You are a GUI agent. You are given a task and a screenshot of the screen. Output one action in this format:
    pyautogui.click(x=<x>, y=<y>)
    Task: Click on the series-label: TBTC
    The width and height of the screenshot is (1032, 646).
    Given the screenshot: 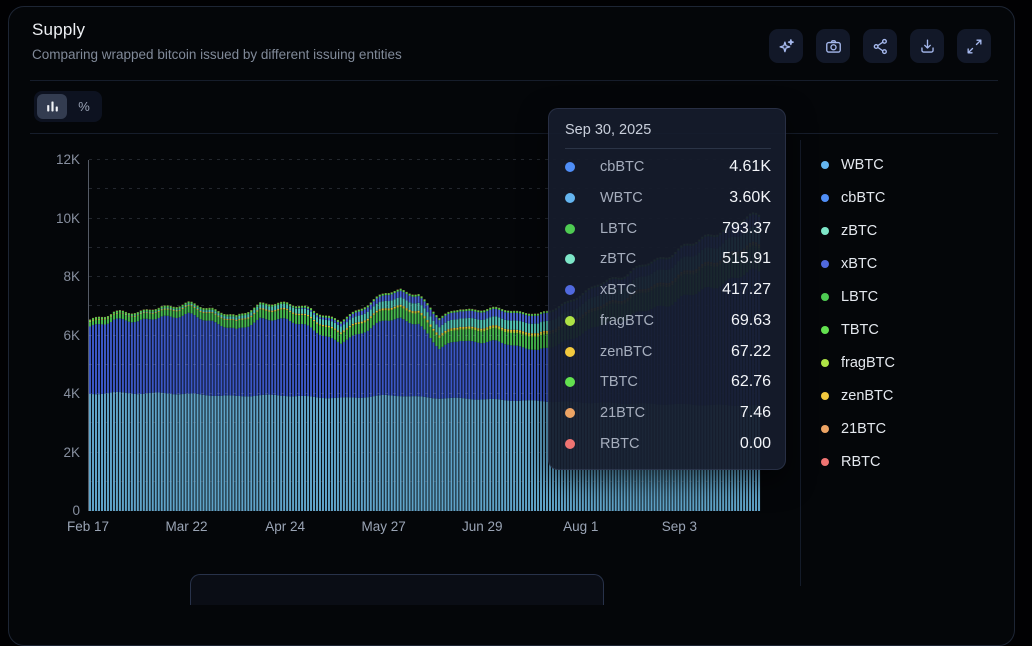 What is the action you would take?
    pyautogui.click(x=619, y=382)
    